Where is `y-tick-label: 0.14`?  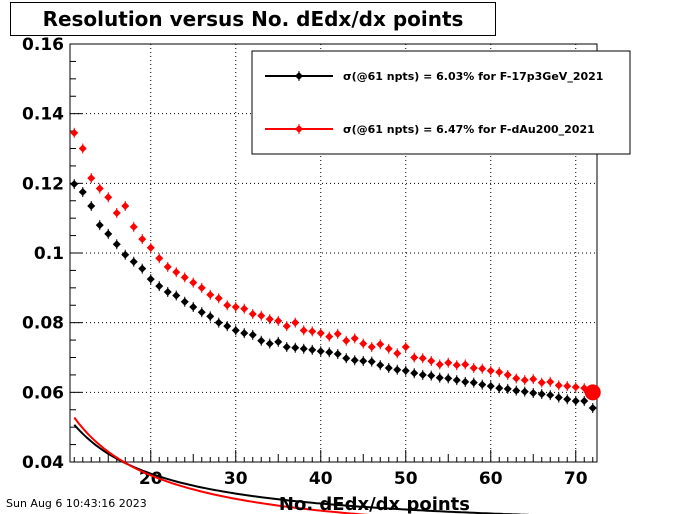 y-tick-label: 0.14 is located at coordinates (43, 115).